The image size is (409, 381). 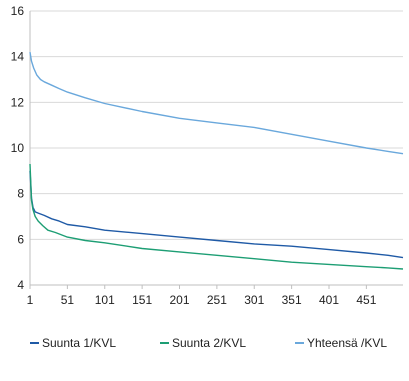 I want to click on x-axis-ticks: 1 51 101 151 201 251 301 351 401 451, so click(x=202, y=300).